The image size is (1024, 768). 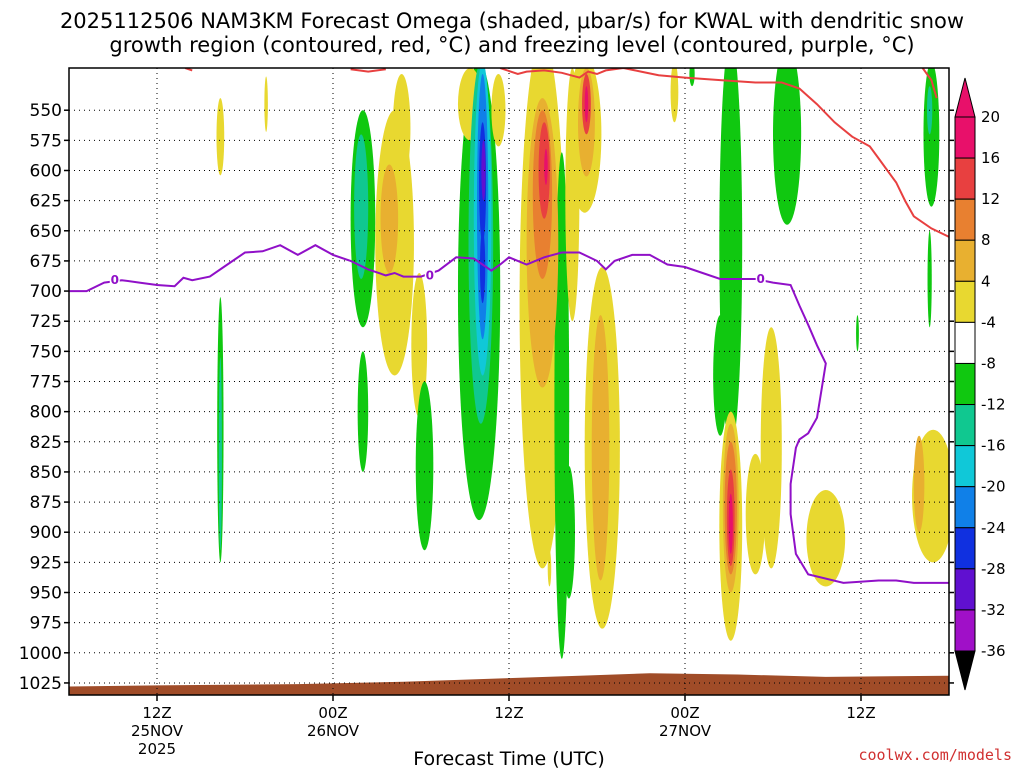 What do you see at coordinates (980, 384) in the screenshot?
I see `colorbar: 20 16 12 8 4 -4 -8 -12 -16 -20 -24 -28 -32 -36` at bounding box center [980, 384].